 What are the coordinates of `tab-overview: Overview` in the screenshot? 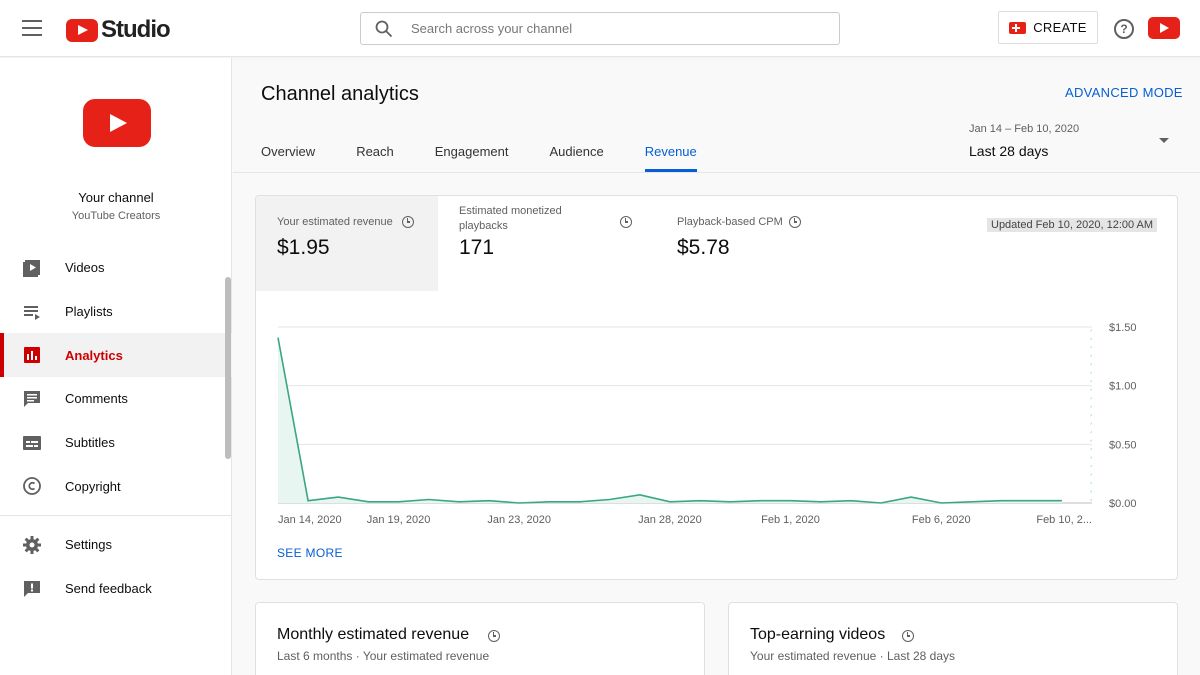 It's located at (288, 151).